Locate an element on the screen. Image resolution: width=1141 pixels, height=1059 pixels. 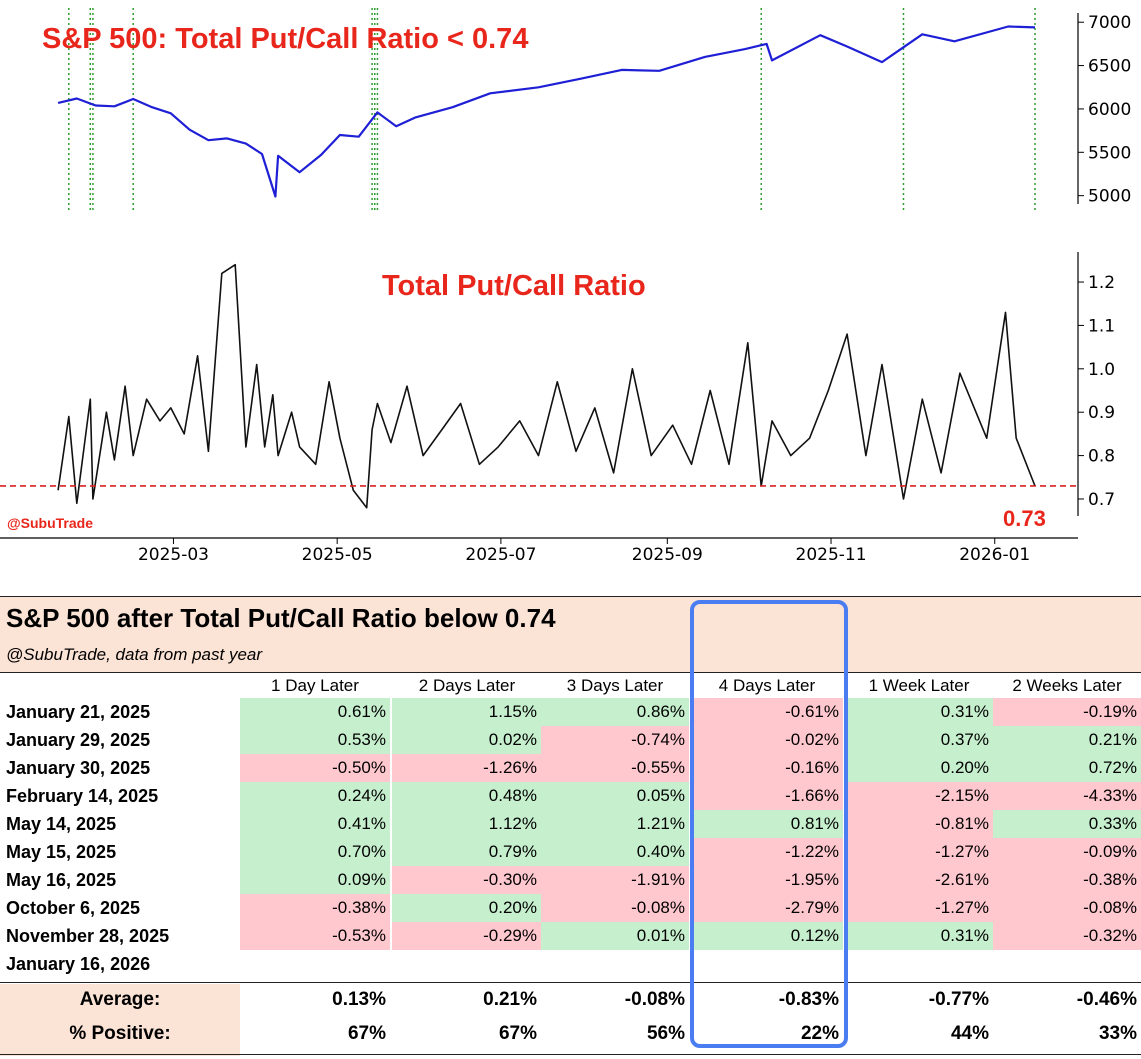
table-subtitle: @SubuTrade, data from past year is located at coordinates (134, 654).